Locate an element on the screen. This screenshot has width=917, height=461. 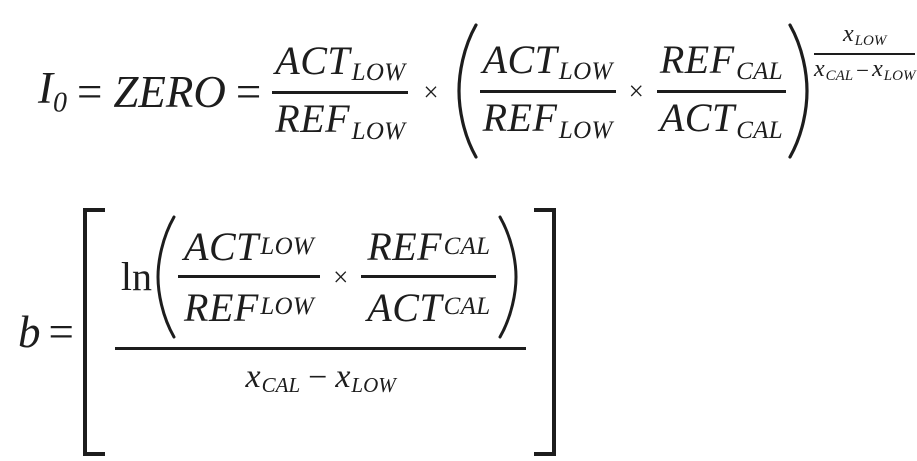
eq1-f3-den-base: ACT is located at coordinates (697, 117).